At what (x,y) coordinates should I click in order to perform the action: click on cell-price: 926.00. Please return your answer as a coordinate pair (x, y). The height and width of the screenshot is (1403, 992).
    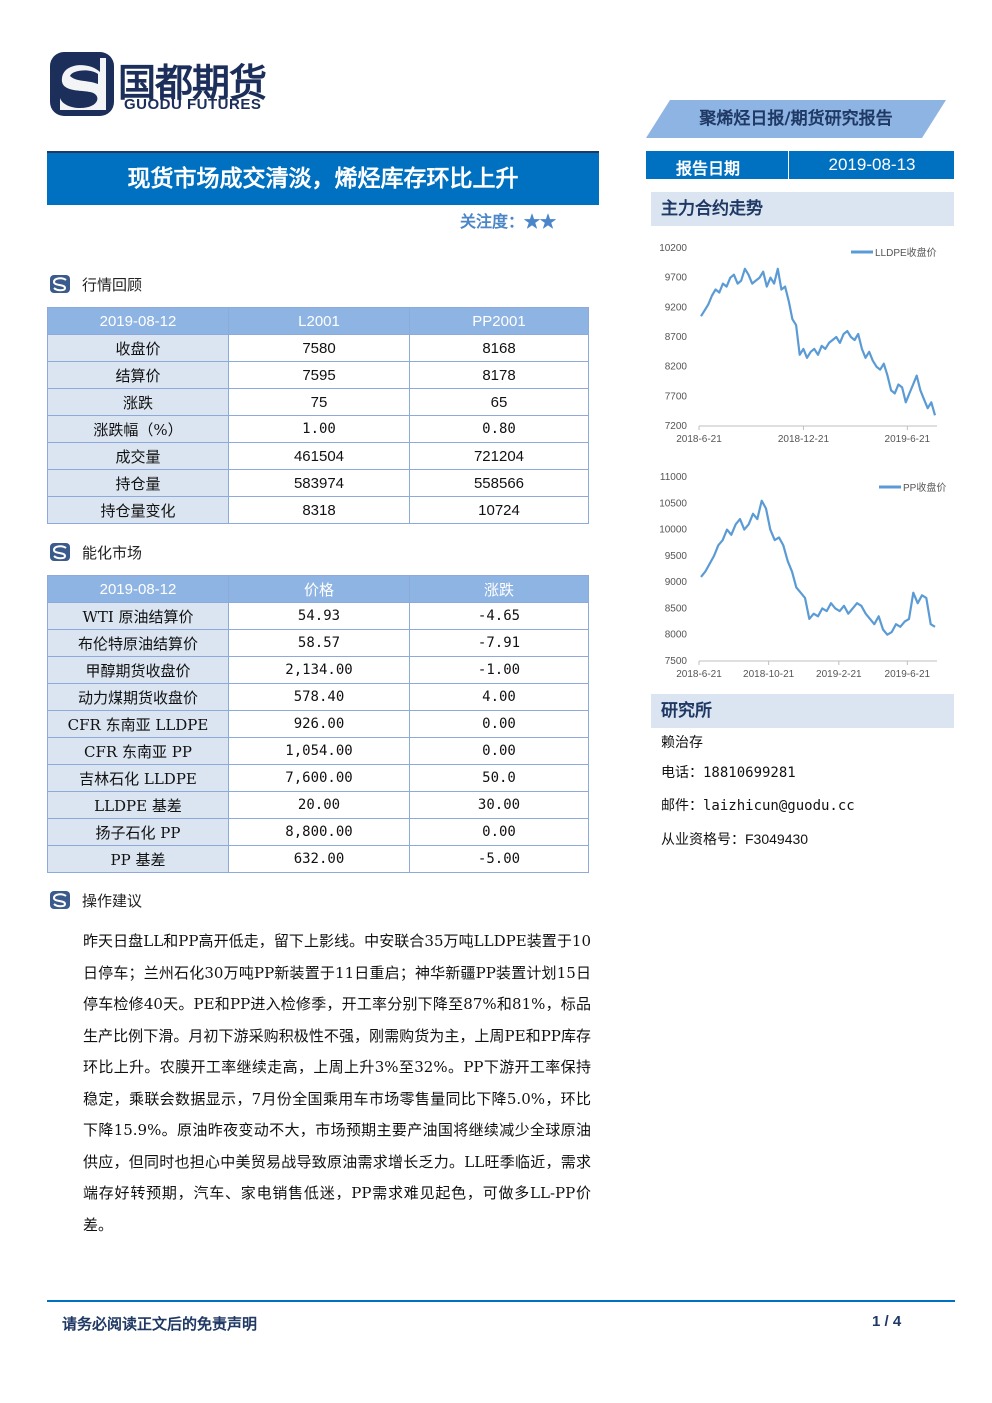
    Looking at the image, I should click on (319, 724).